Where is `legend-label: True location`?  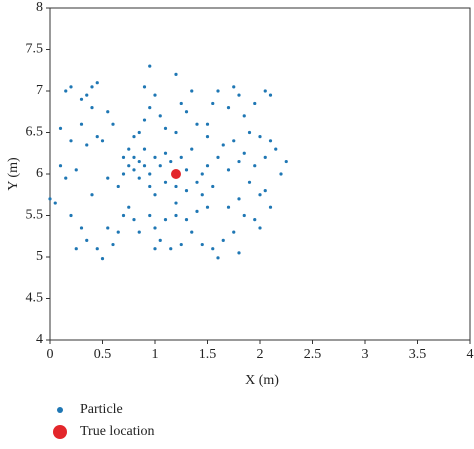
legend-label: True location is located at coordinates (117, 431).